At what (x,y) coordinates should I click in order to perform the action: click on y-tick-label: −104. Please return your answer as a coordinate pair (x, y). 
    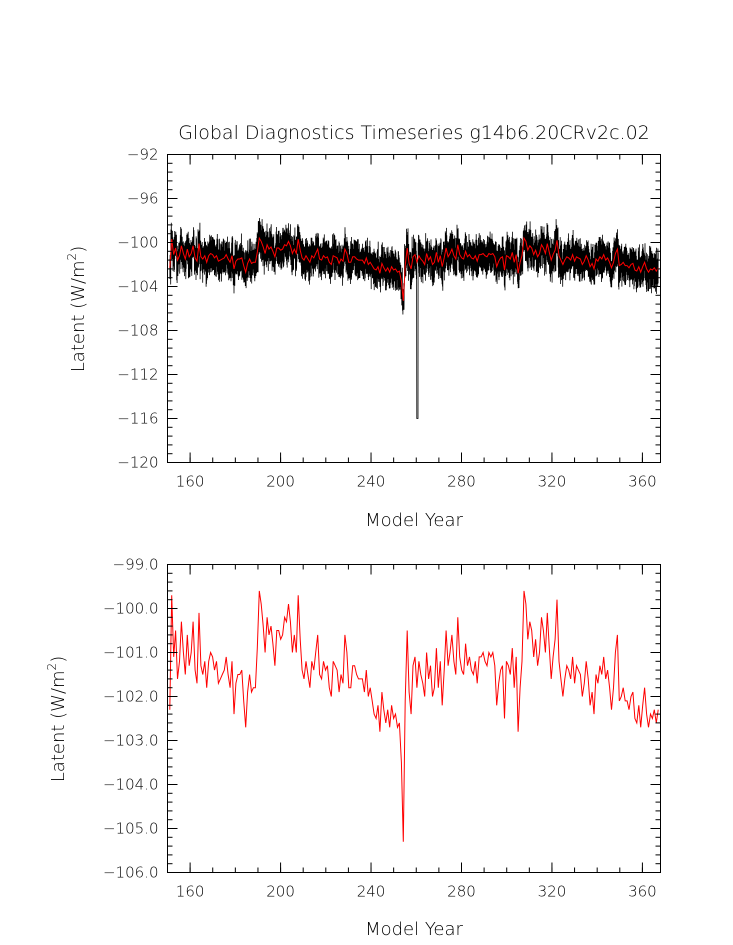
    Looking at the image, I should click on (137, 287).